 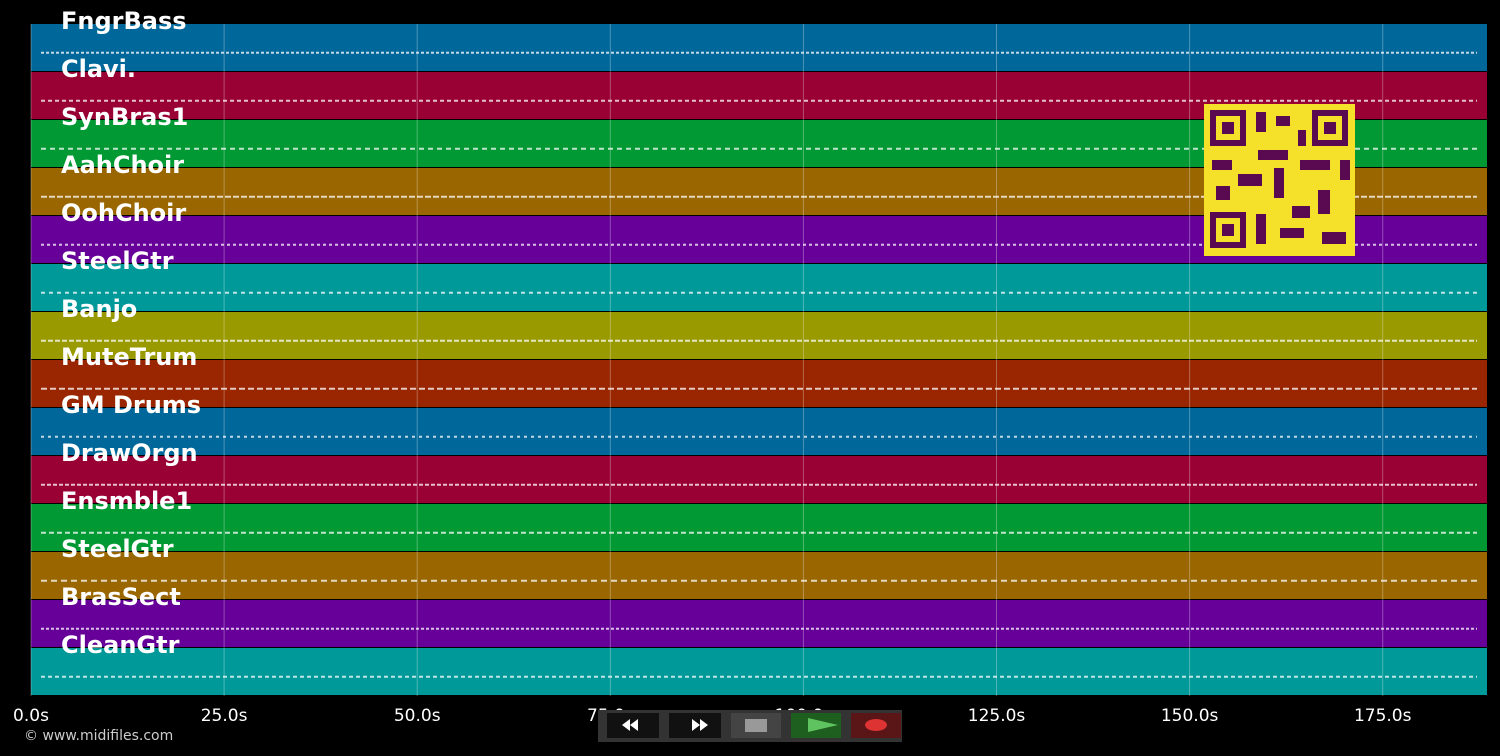 What do you see at coordinates (1383, 716) in the screenshot?
I see `x-tick-label: 175.0s` at bounding box center [1383, 716].